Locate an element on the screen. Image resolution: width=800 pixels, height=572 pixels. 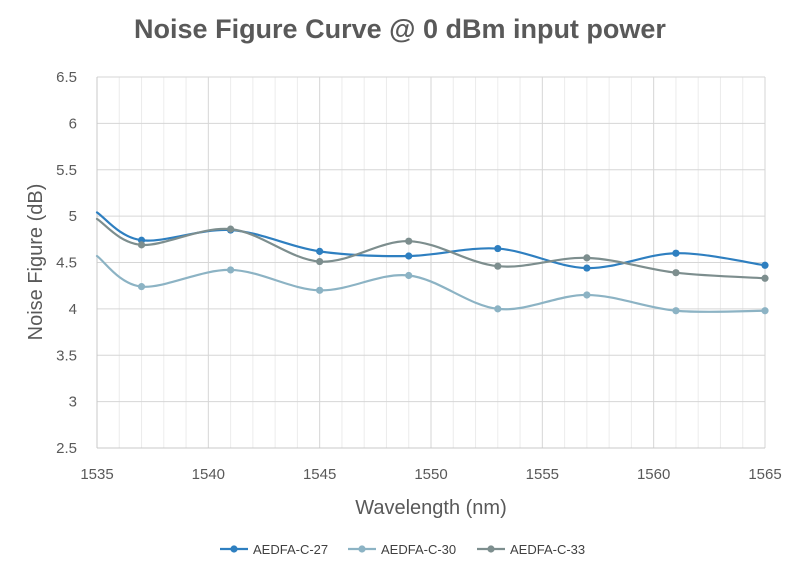
x-tick-label: 1555 is located at coordinates (542, 474).